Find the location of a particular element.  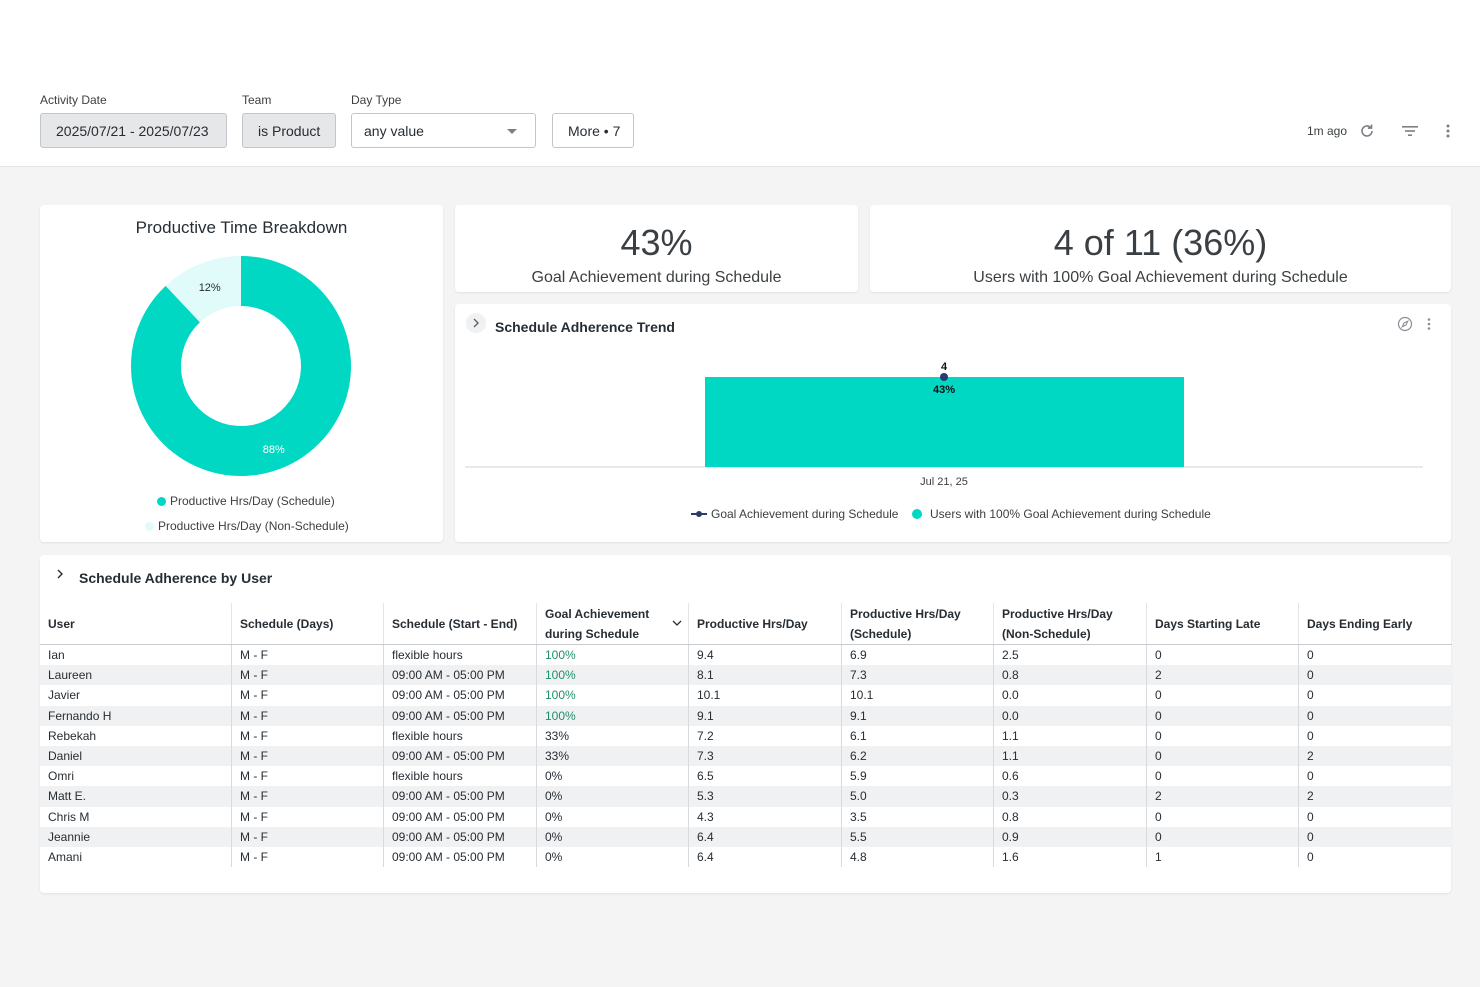

column-header-days-ending-early: Days Ending Early is located at coordinates (1360, 623).